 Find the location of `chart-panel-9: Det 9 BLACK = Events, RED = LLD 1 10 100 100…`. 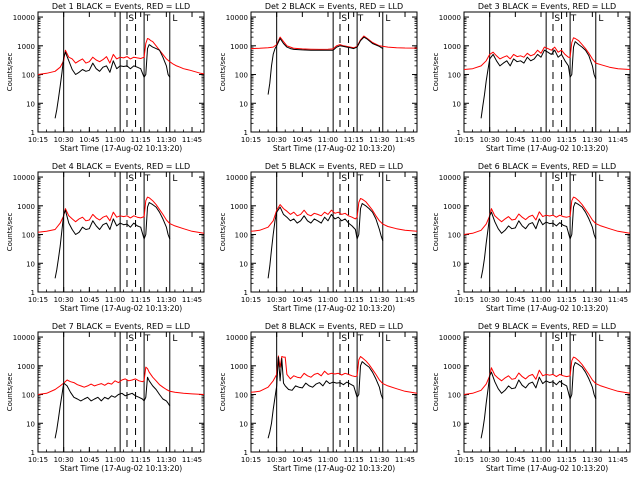

chart-panel-9: Det 9 BLACK = Events, RED = LLD 1 10 100 100… is located at coordinates (531, 397).